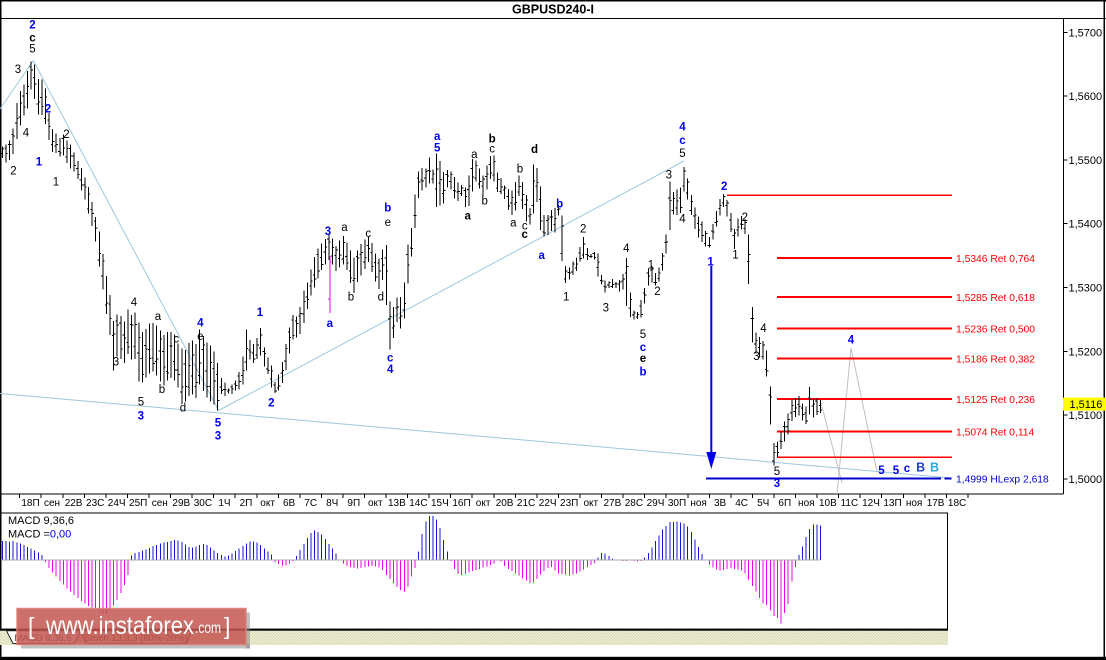  What do you see at coordinates (183, 409) in the screenshot?
I see `svg-text: d` at bounding box center [183, 409].